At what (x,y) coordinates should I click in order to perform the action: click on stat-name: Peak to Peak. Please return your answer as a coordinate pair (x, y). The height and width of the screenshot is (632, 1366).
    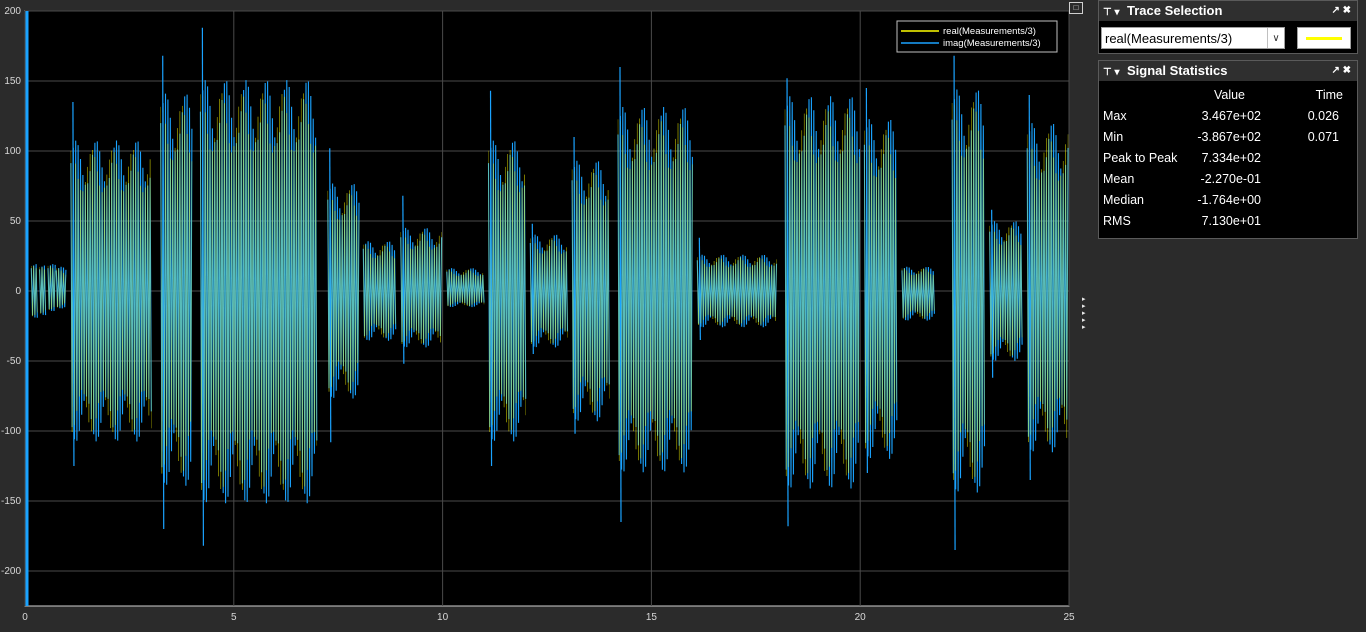
    Looking at the image, I should click on (1140, 158).